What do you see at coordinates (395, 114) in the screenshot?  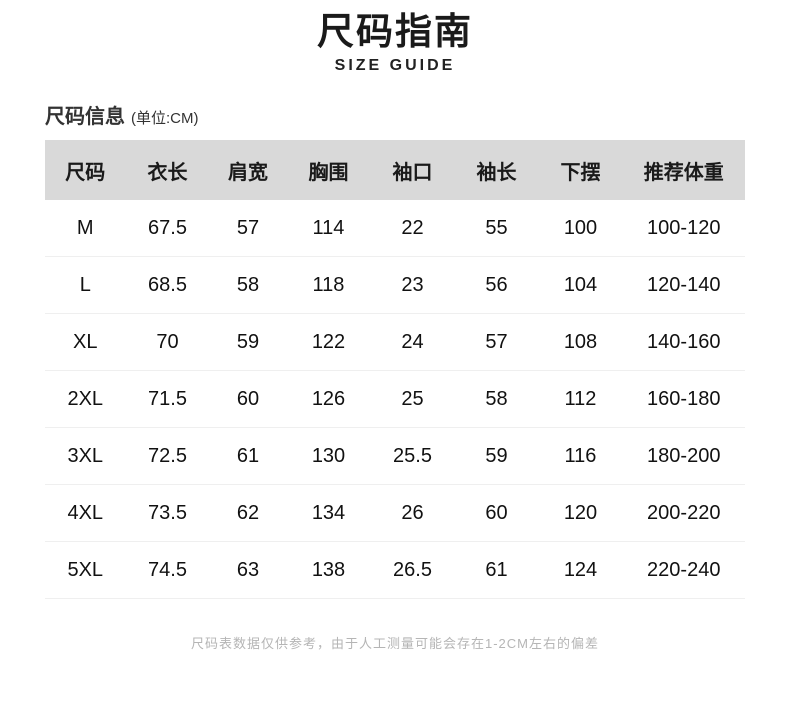 I see `section-header: 尺码信息 (单位:CM)` at bounding box center [395, 114].